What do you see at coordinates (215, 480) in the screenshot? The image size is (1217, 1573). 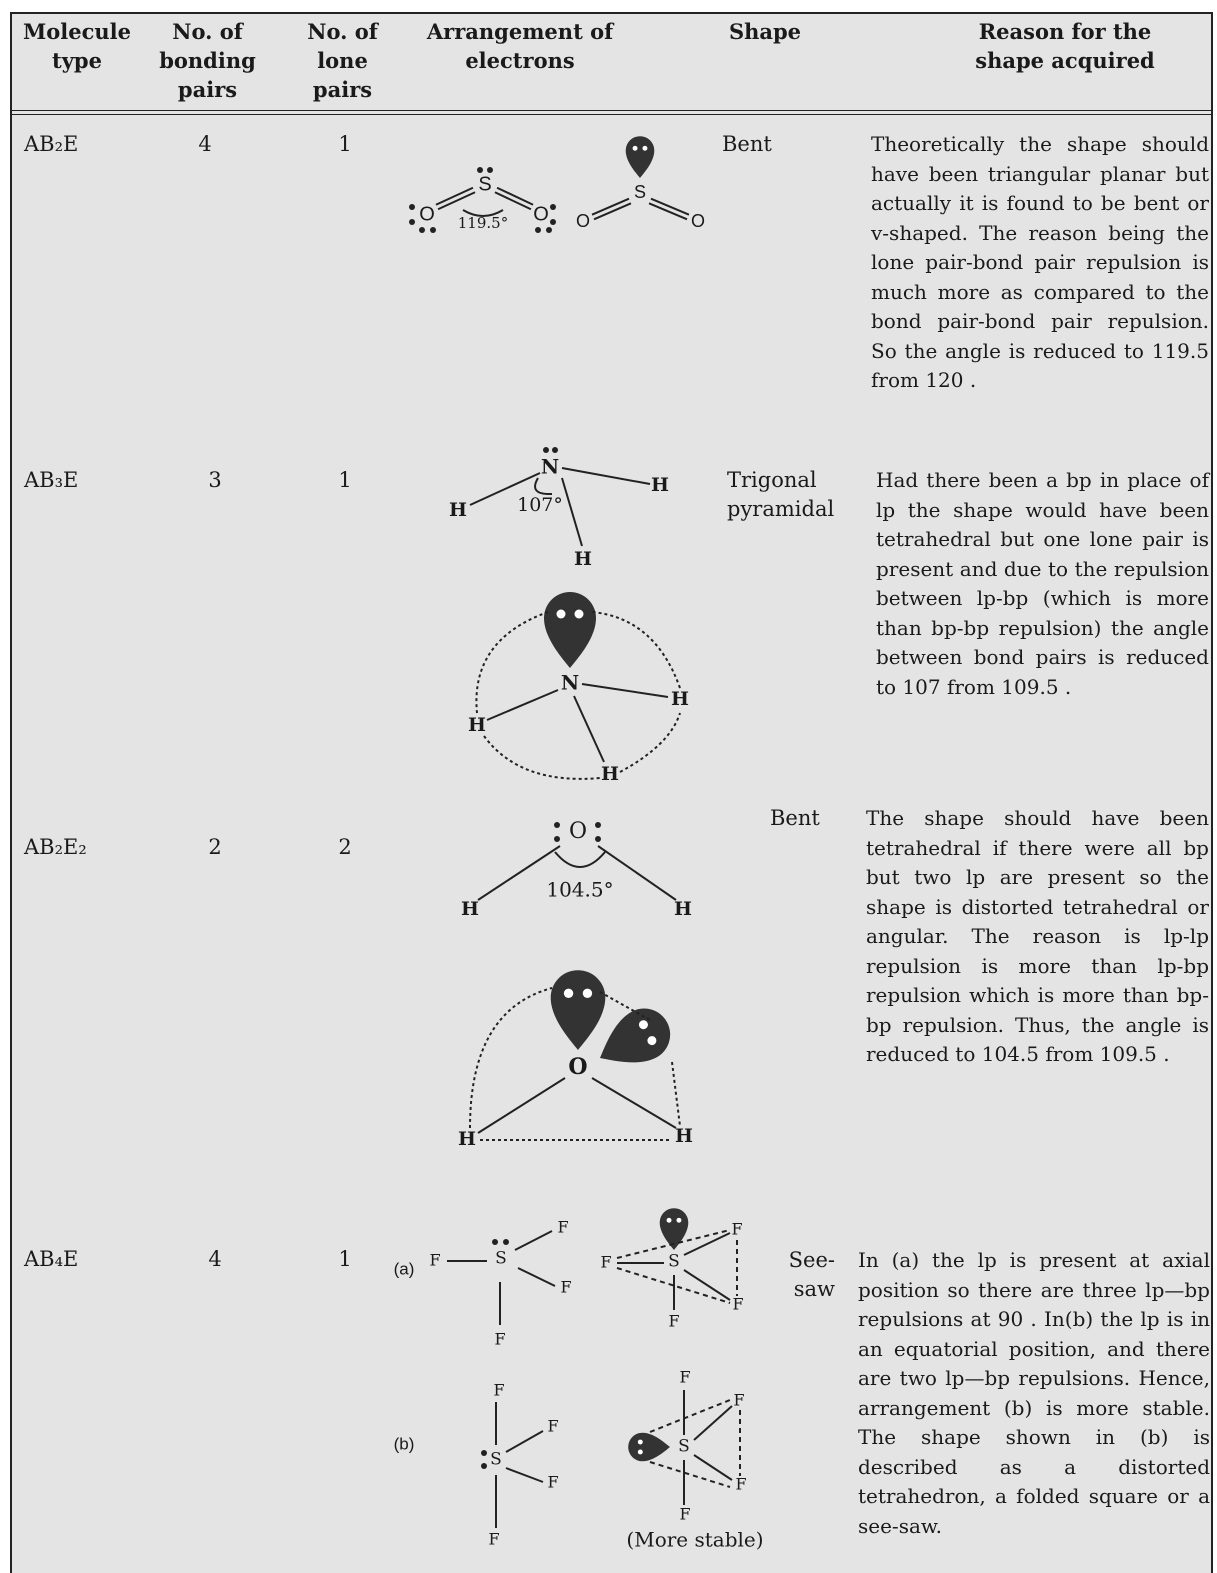 I see `bonding-pairs: 3` at bounding box center [215, 480].